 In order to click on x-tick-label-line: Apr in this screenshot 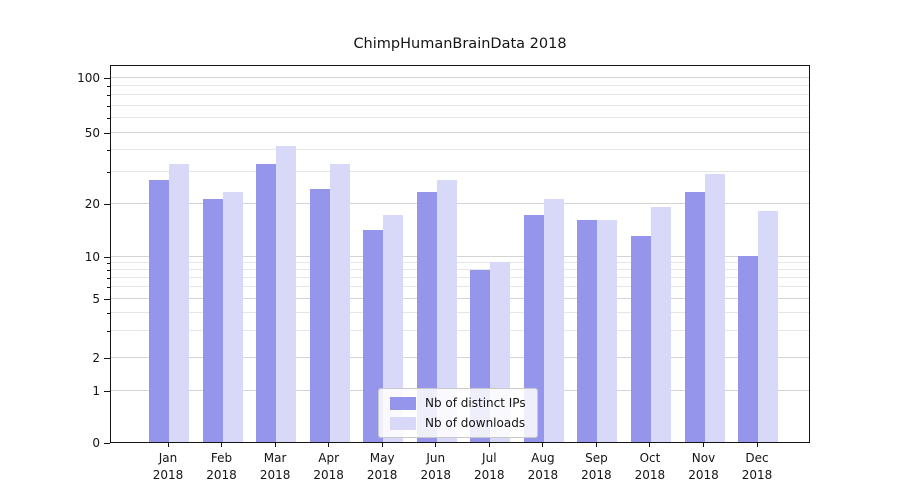, I will do `click(329, 458)`.